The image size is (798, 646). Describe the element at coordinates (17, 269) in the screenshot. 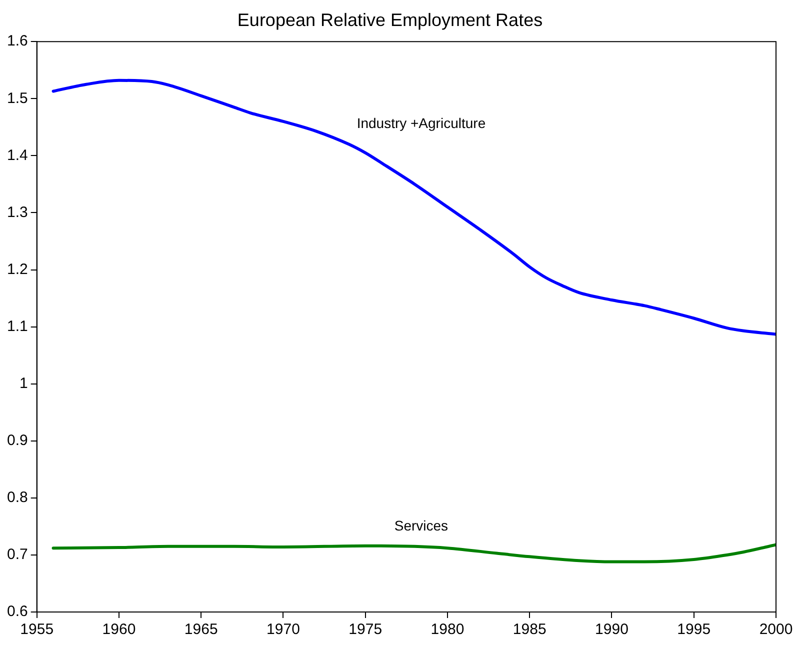

I see `y-tick-label: 1.2` at that location.